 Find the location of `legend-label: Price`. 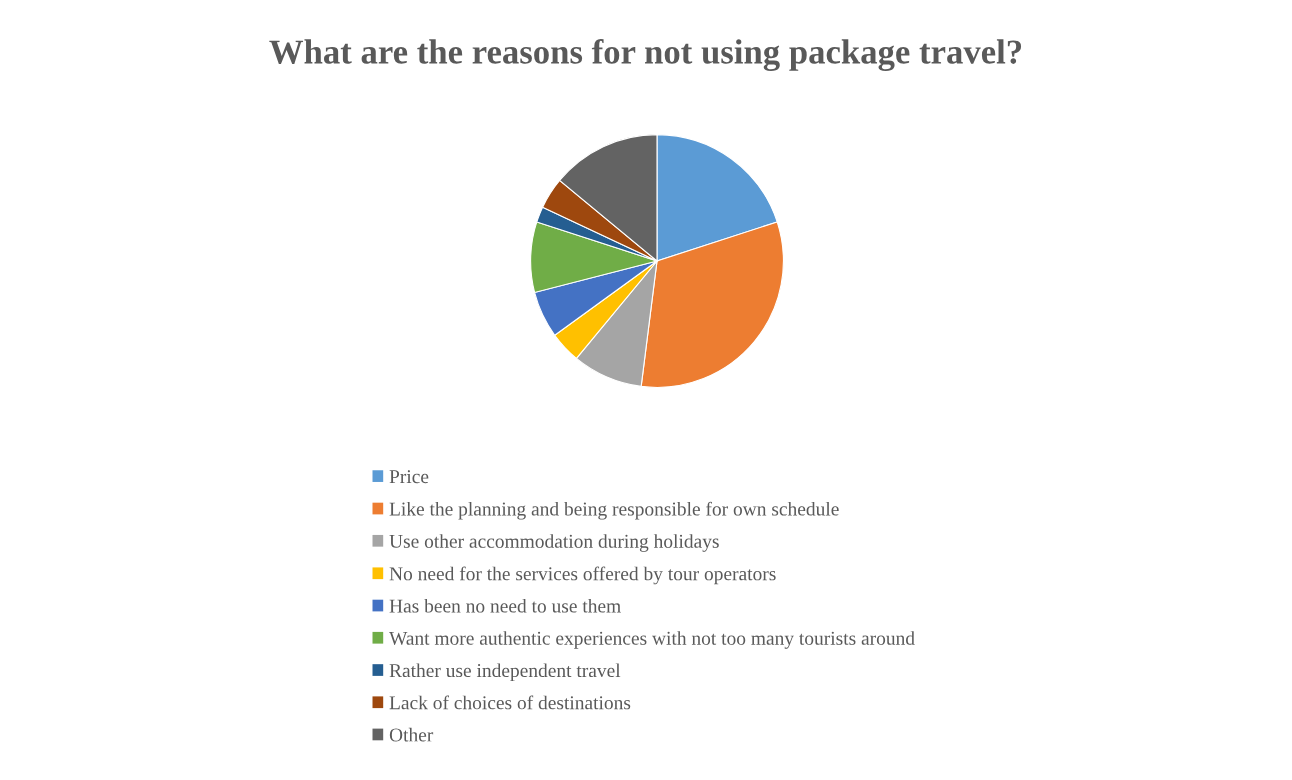

legend-label: Price is located at coordinates (409, 477).